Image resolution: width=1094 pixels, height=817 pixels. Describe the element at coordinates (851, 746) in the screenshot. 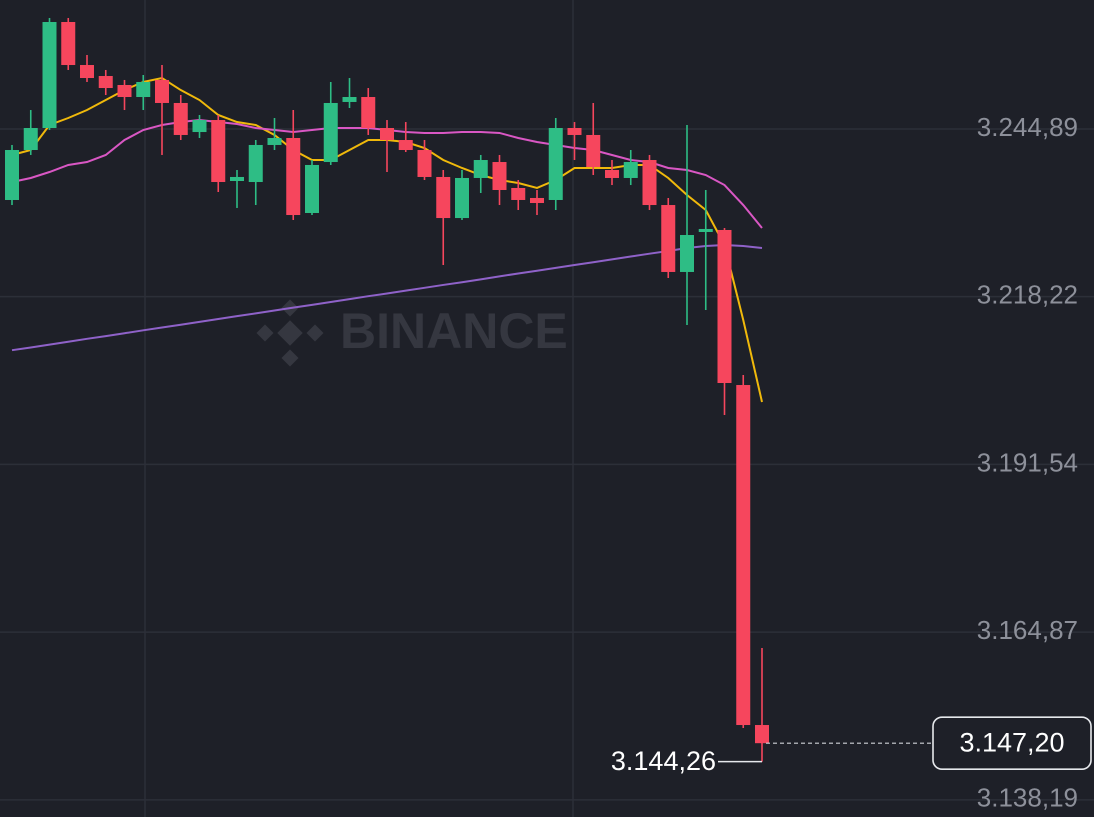

I see `price-markers: 3.147,20 3.144,26` at that location.